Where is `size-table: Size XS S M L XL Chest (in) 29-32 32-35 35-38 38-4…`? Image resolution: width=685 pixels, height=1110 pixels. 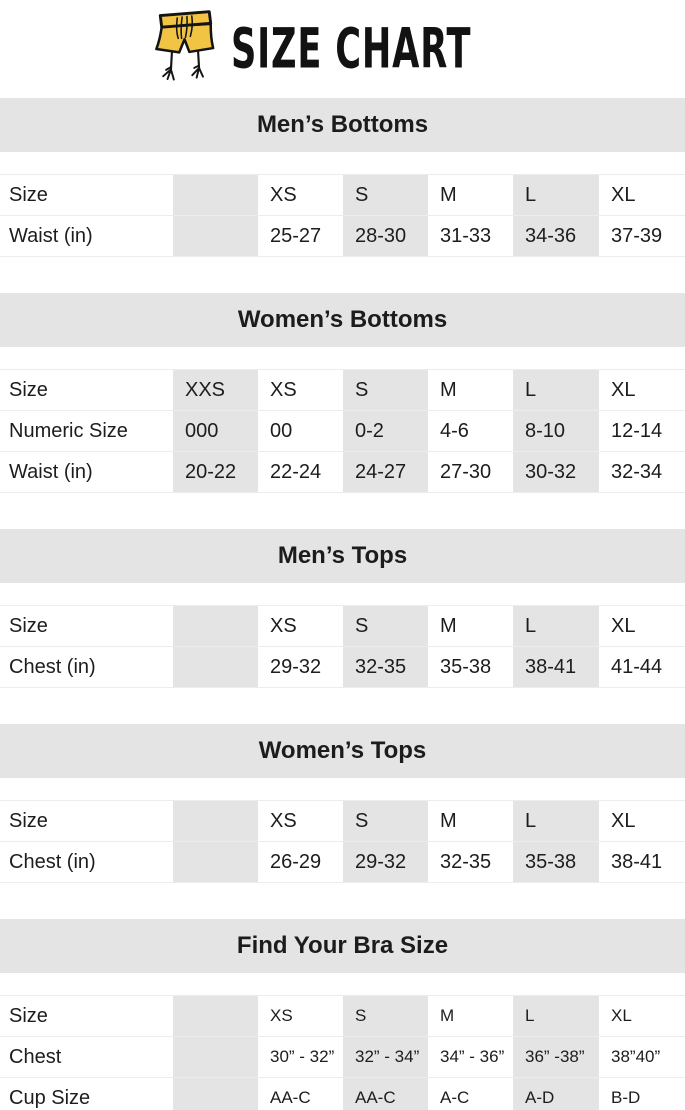 size-table: Size XS S M L XL Chest (in) 29-32 32-35 35-38 38-4… is located at coordinates (342, 646).